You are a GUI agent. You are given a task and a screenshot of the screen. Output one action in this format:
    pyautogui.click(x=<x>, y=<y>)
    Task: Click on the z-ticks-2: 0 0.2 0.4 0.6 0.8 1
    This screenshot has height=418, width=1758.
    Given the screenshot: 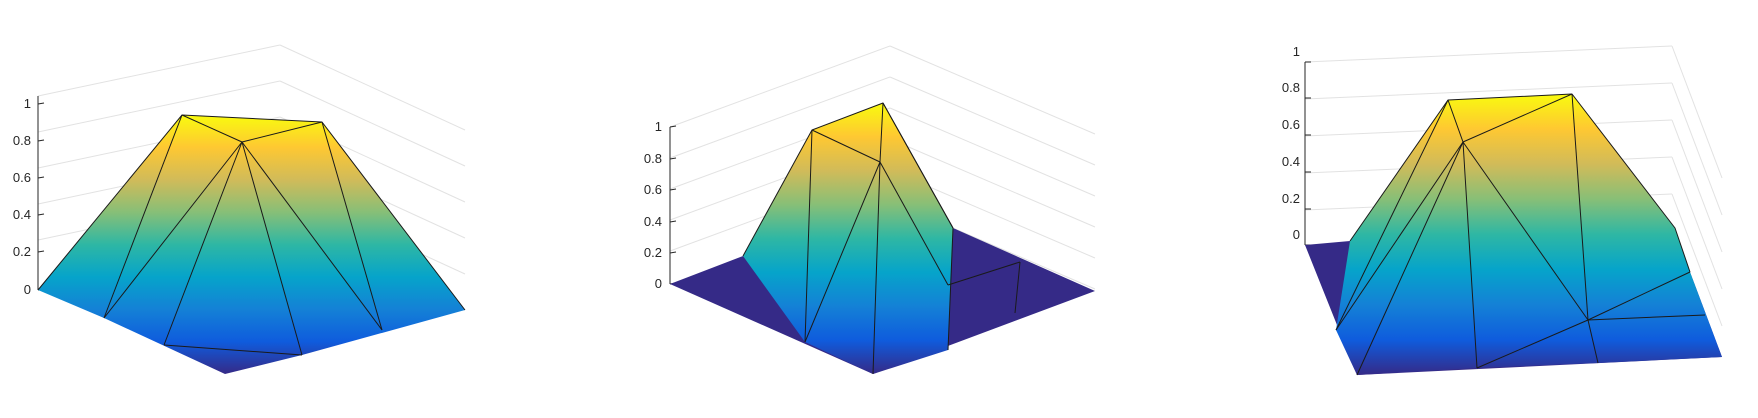 What is the action you would take?
    pyautogui.click(x=660, y=205)
    